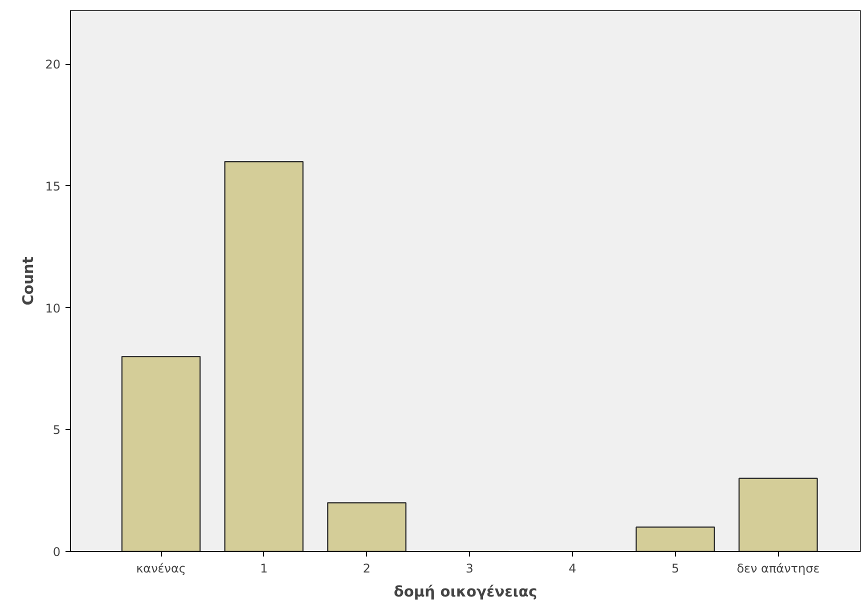 The width and height of the screenshot is (861, 613). Describe the element at coordinates (56, 430) in the screenshot. I see `y-tick-label: 5` at that location.